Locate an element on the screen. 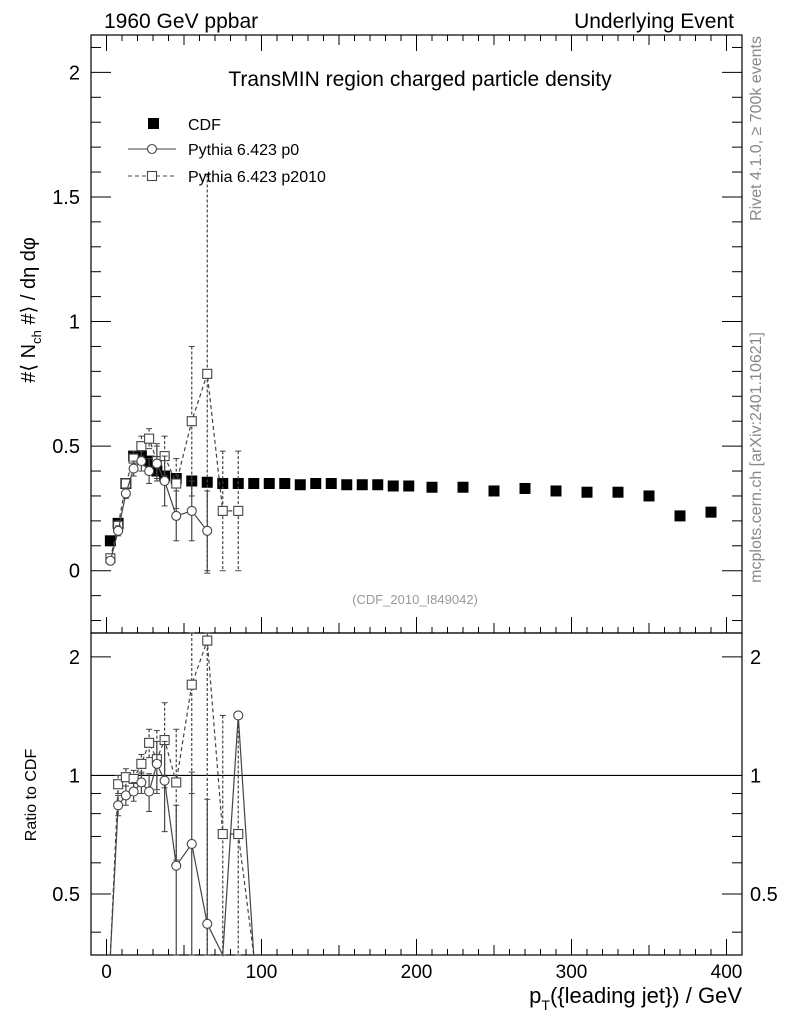  main-y-axis-label: #⟨ Nch #⟩ / dη dφ is located at coordinates (31, 310).